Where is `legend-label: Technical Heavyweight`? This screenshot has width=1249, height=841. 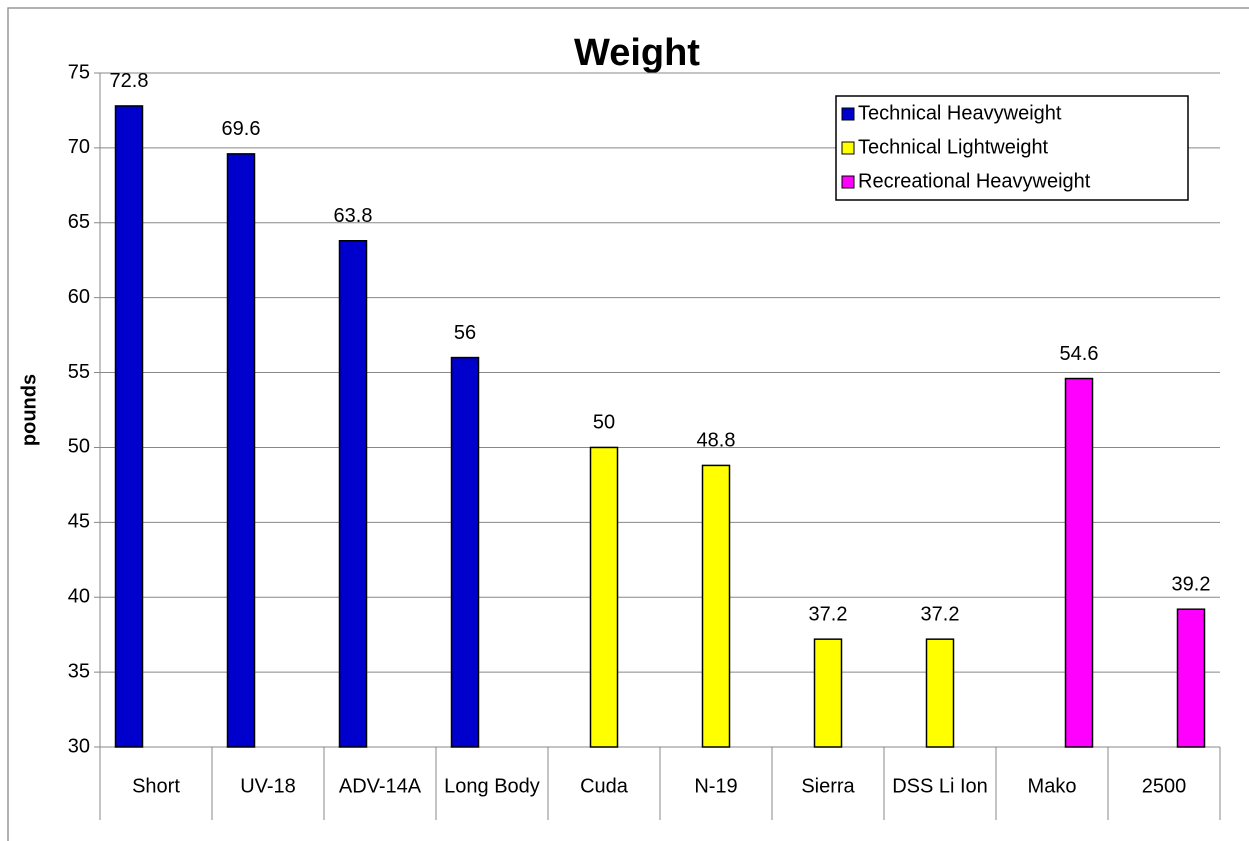
legend-label: Technical Heavyweight is located at coordinates (960, 113).